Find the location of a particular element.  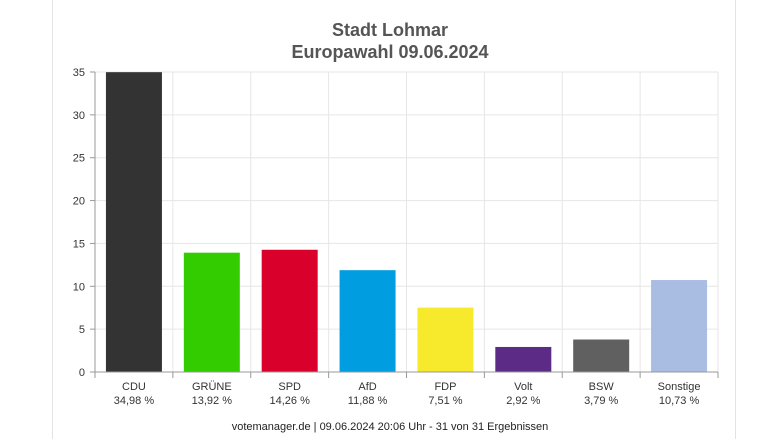

bar-value-label: 3,79 % is located at coordinates (601, 401).